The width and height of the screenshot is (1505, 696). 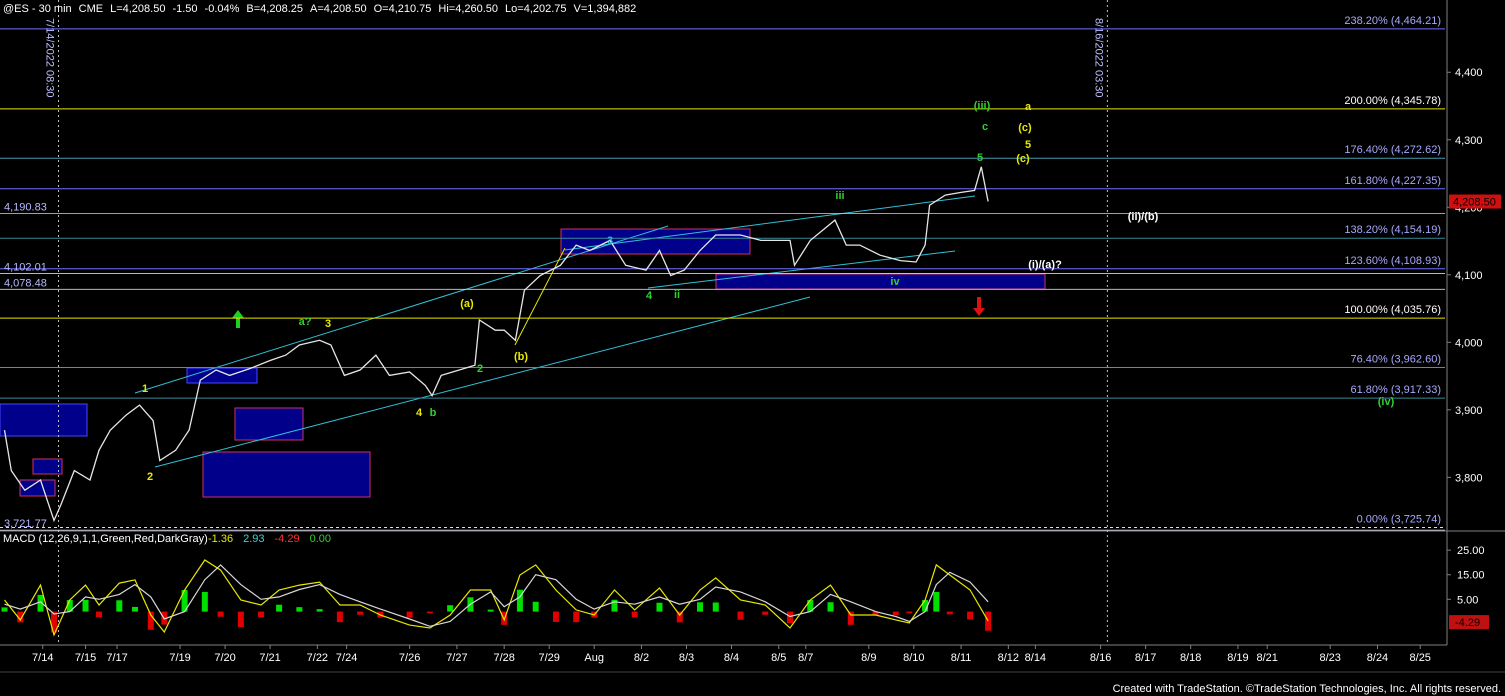 I want to click on x-tick-label: 8/16, so click(x=1100, y=658).